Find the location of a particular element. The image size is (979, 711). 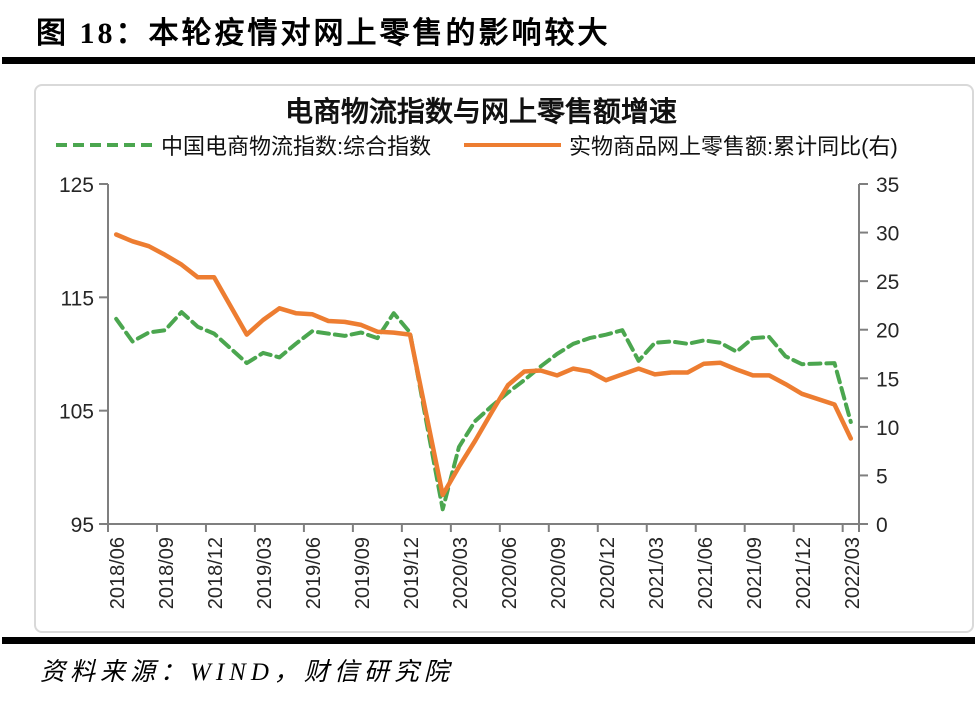

solid-line-swatch is located at coordinates (512, 145).